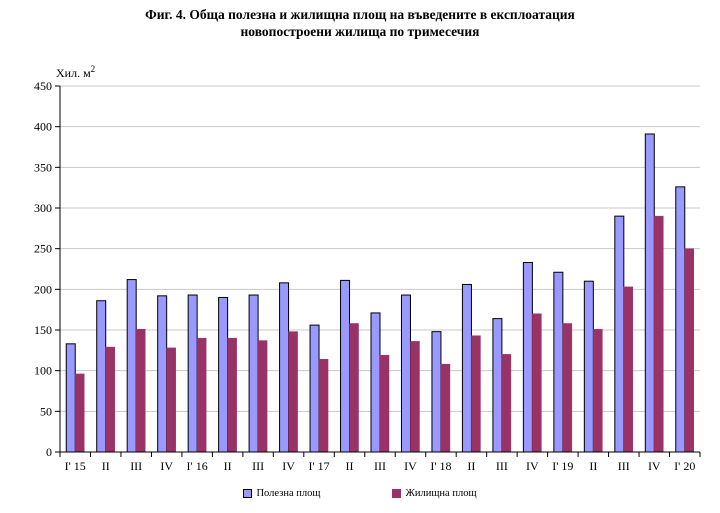 The width and height of the screenshot is (720, 513). Describe the element at coordinates (93, 69) in the screenshot. I see `y-axis-unit-sup: 2` at that location.